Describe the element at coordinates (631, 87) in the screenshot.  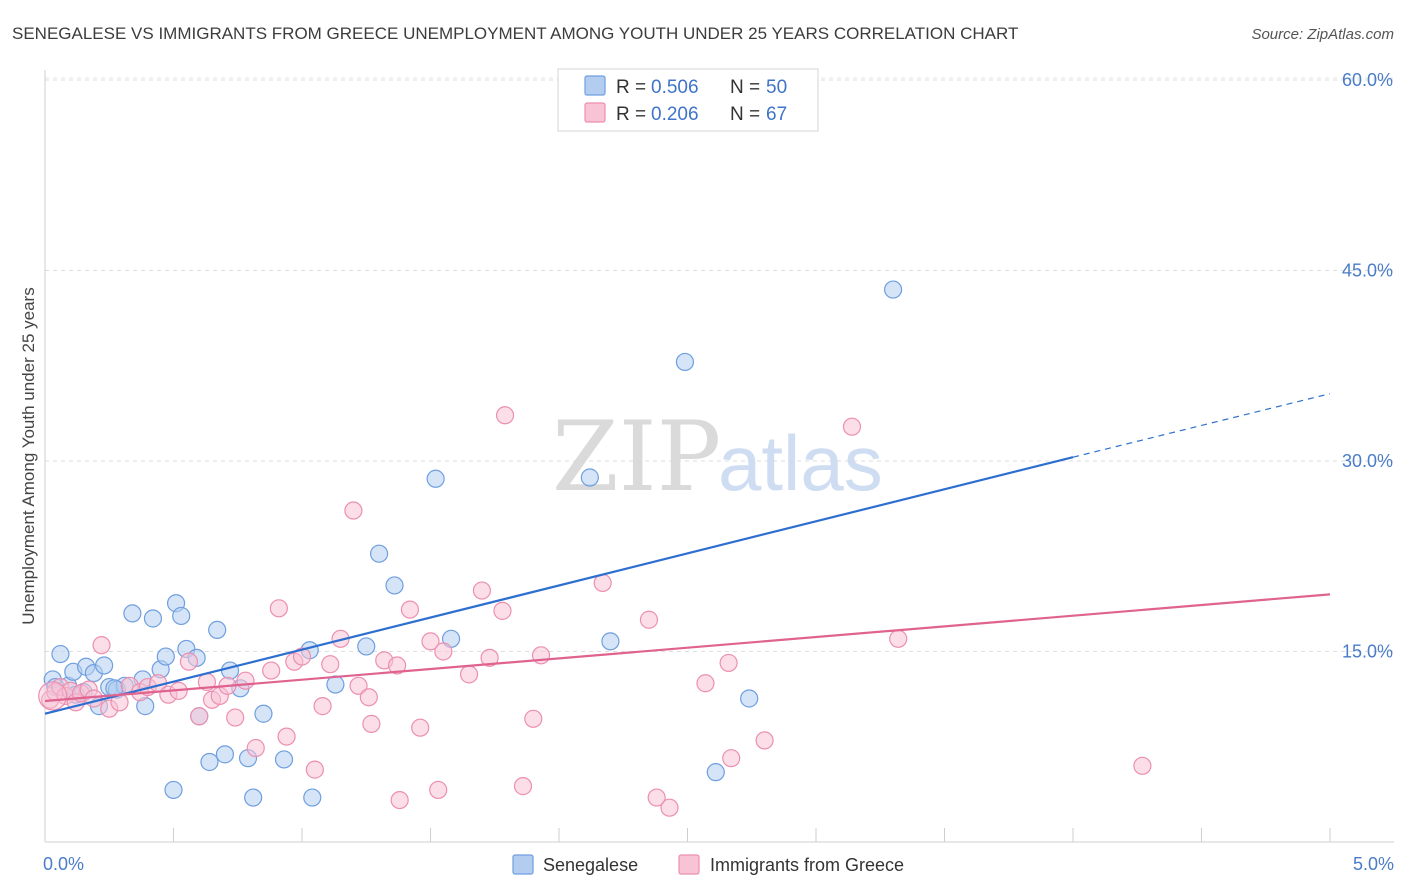
I see `legend-r-label-senegalese: R =` at that location.